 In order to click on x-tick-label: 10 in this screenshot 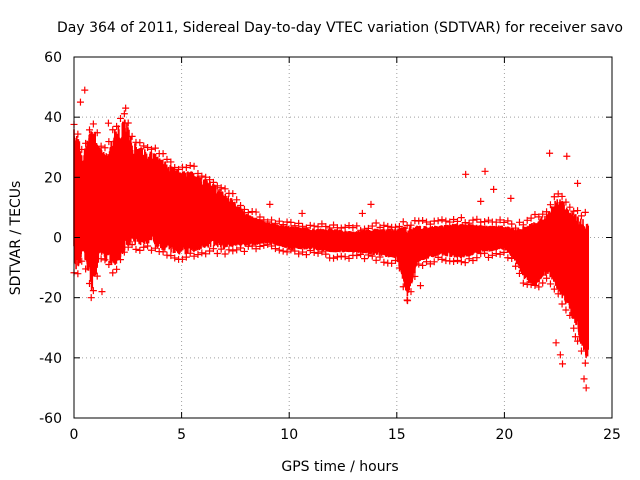, I will do `click(289, 435)`.